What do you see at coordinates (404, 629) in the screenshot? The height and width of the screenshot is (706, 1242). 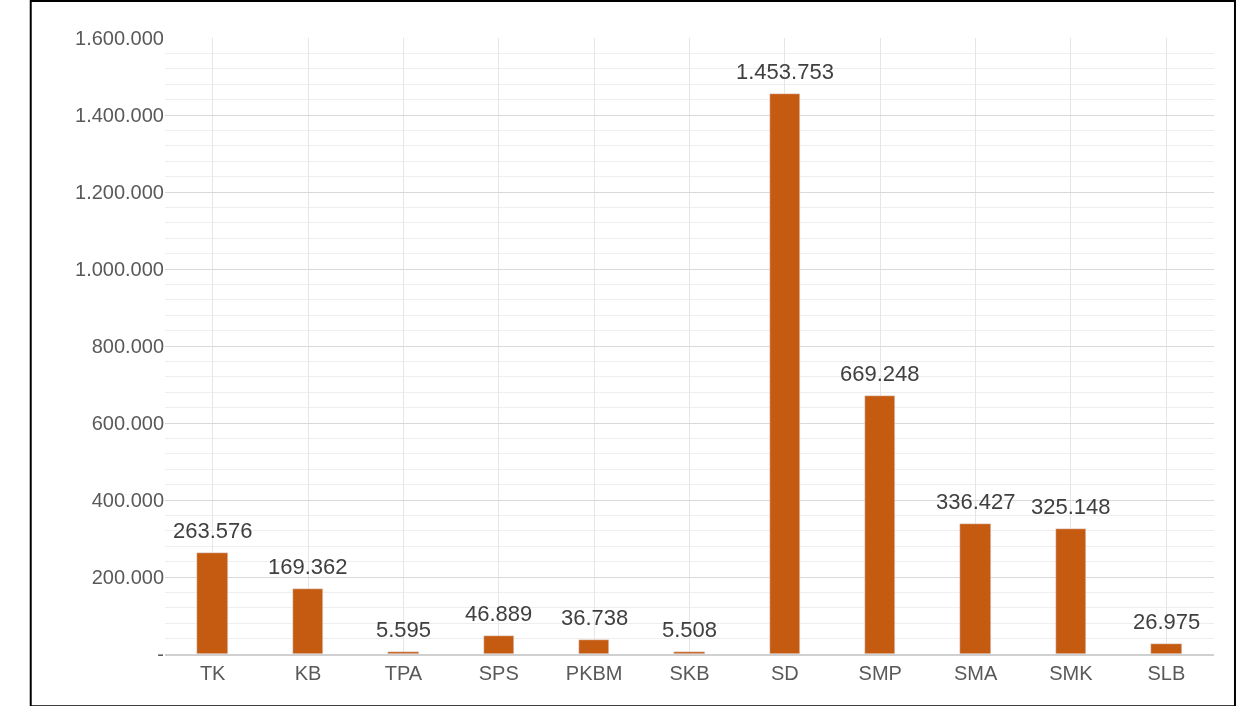 I see `data-label: 5.595` at bounding box center [404, 629].